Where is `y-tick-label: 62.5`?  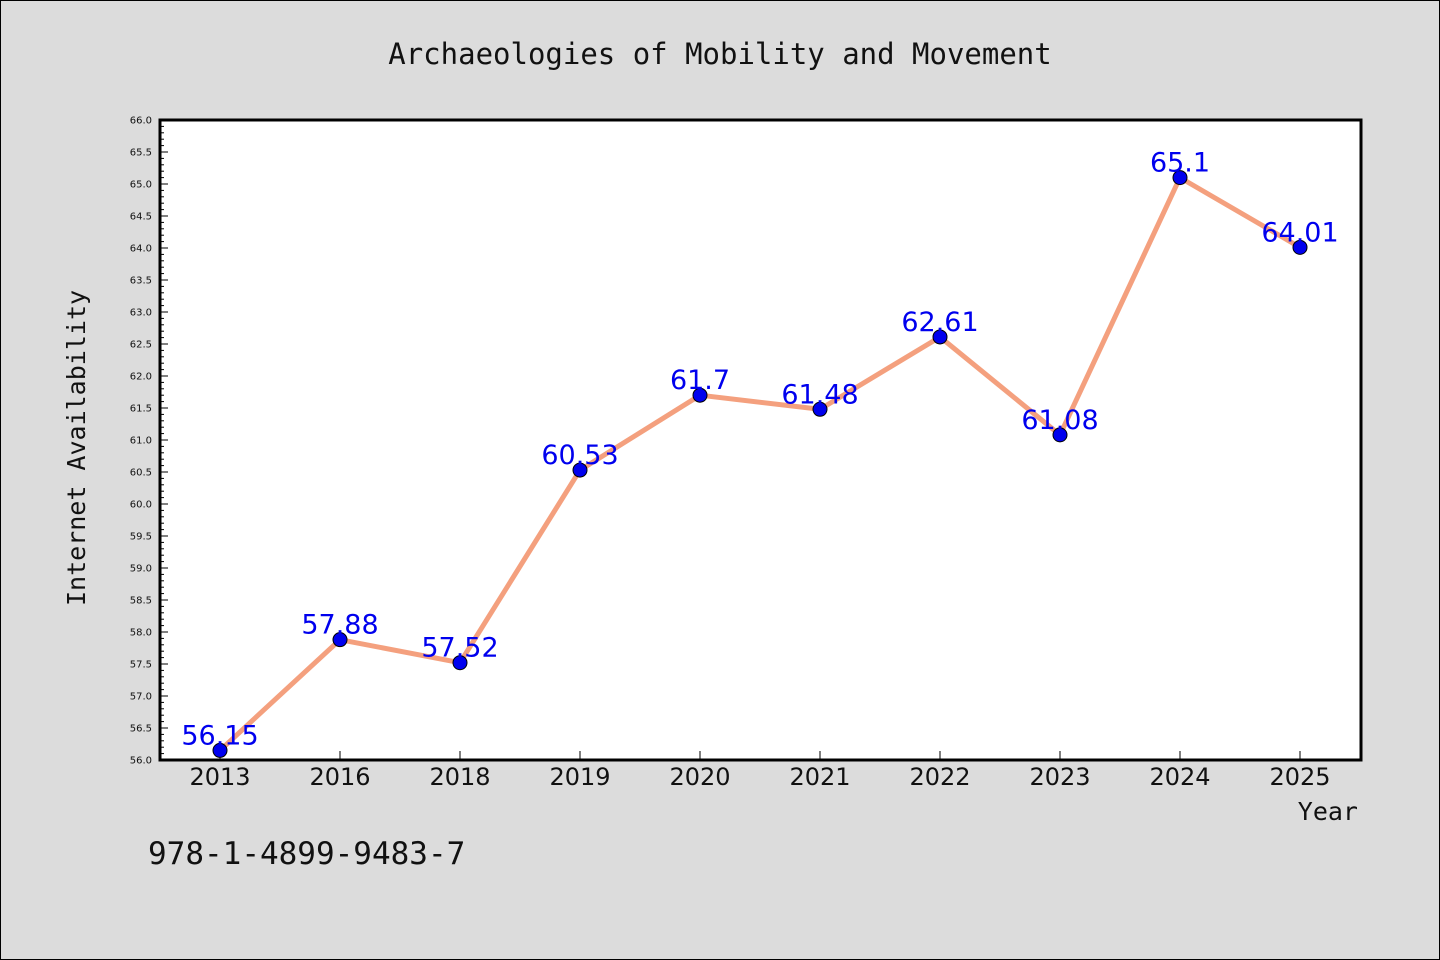 y-tick-label: 62.5 is located at coordinates (141, 345).